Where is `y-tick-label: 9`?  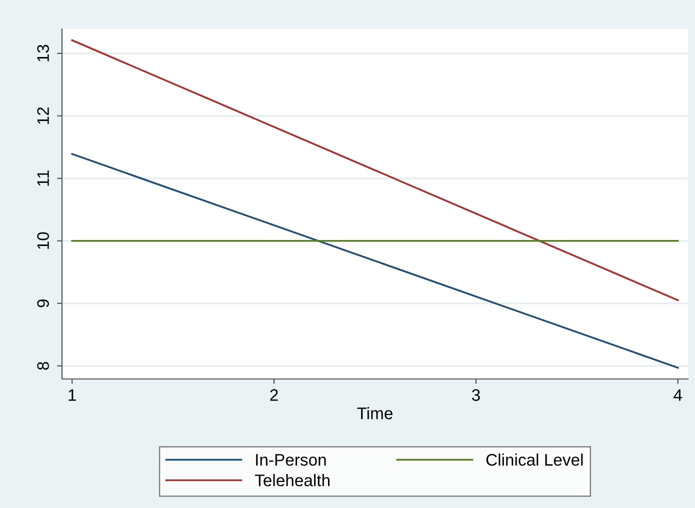
y-tick-label: 9 is located at coordinates (43, 304).